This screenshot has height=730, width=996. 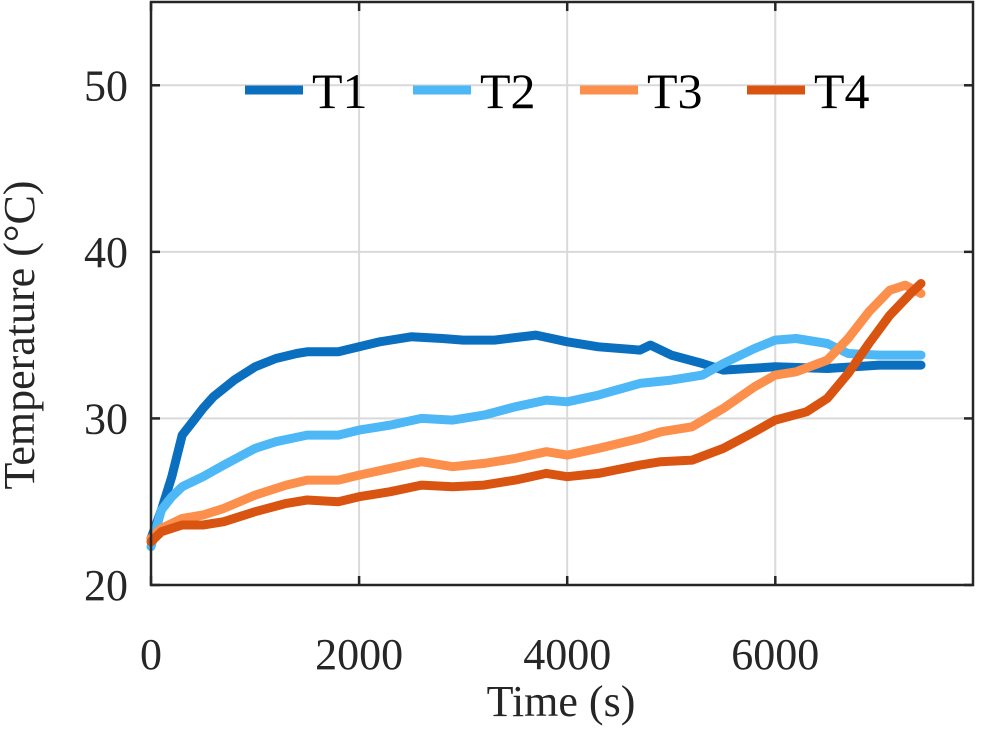 I want to click on legend-label-t2: T2, so click(x=508, y=91).